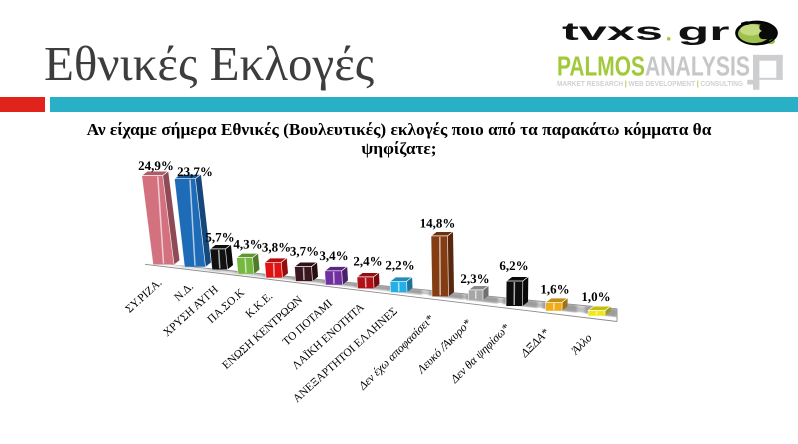 The width and height of the screenshot is (798, 444). Describe the element at coordinates (143, 296) in the screenshot. I see `svg-text: ΣΥ.ΡΙΖΑ.` at that location.